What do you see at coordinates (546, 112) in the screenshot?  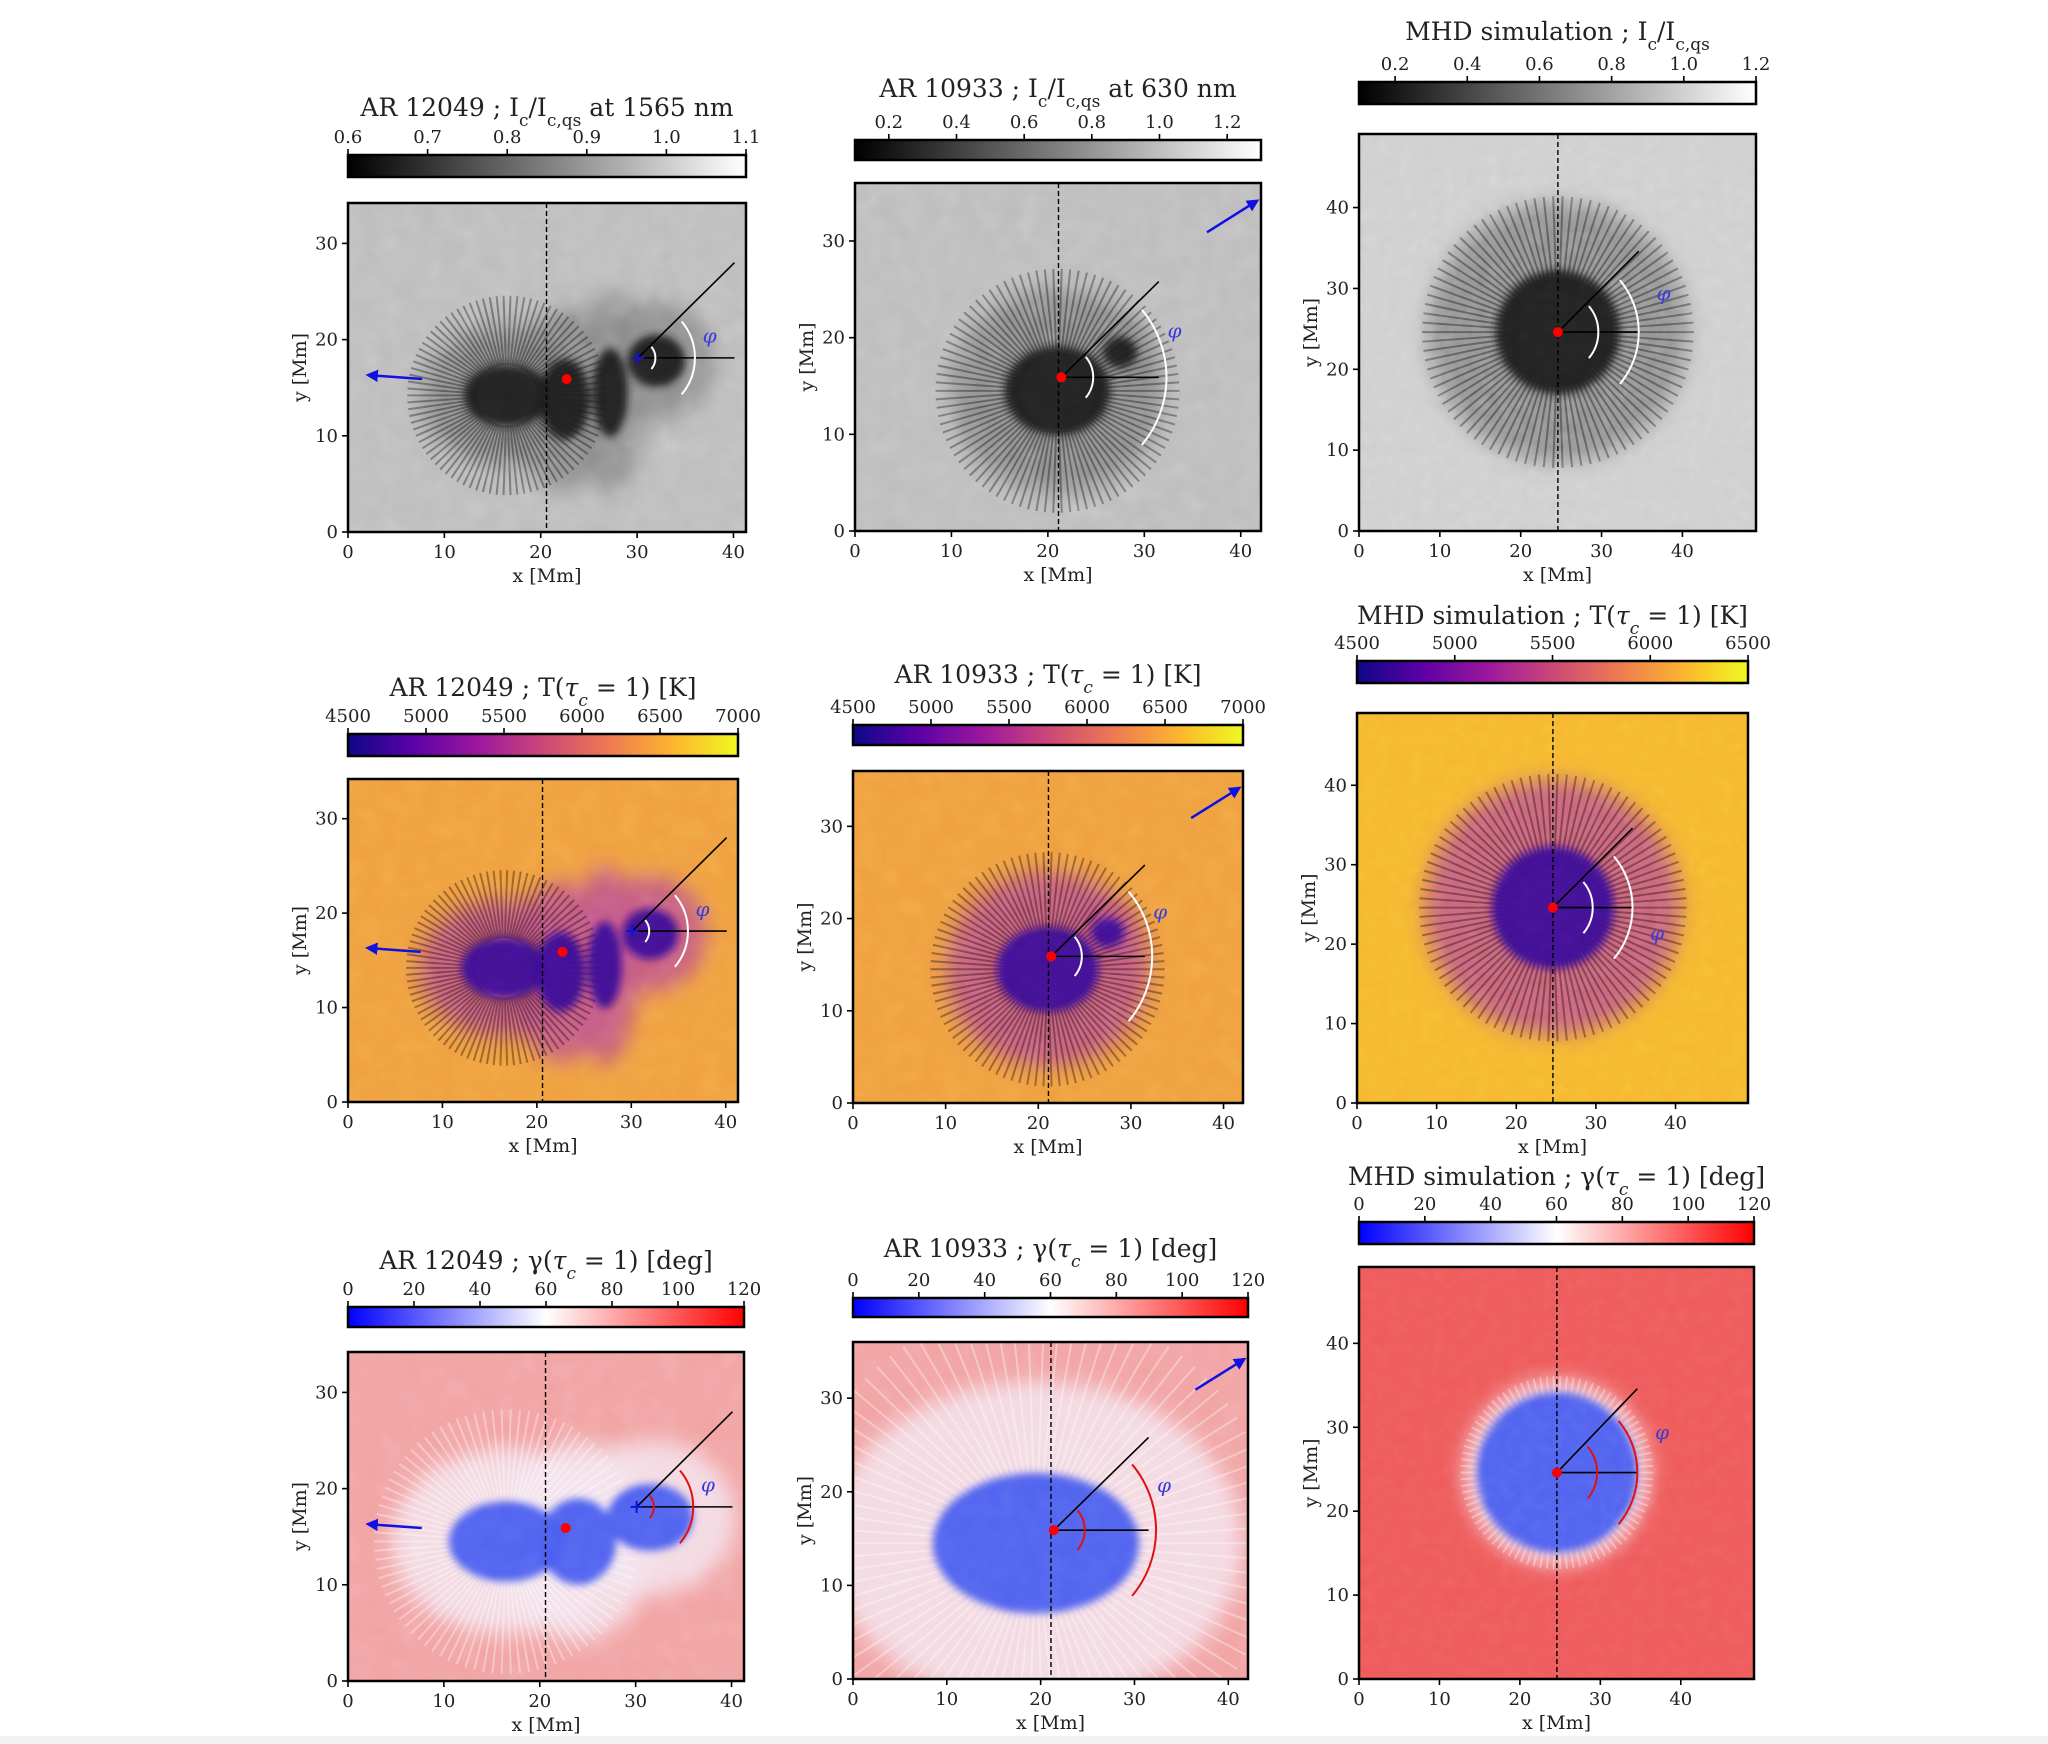 I see `panel-title: AR 12049 ; Ic/Ic,qs at 1565 nm` at bounding box center [546, 112].